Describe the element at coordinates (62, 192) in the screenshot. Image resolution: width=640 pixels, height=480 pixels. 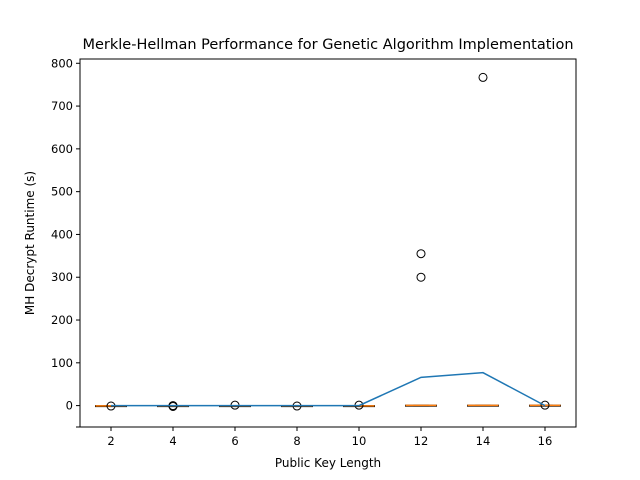
I see `y-tick-label-500: 500` at that location.